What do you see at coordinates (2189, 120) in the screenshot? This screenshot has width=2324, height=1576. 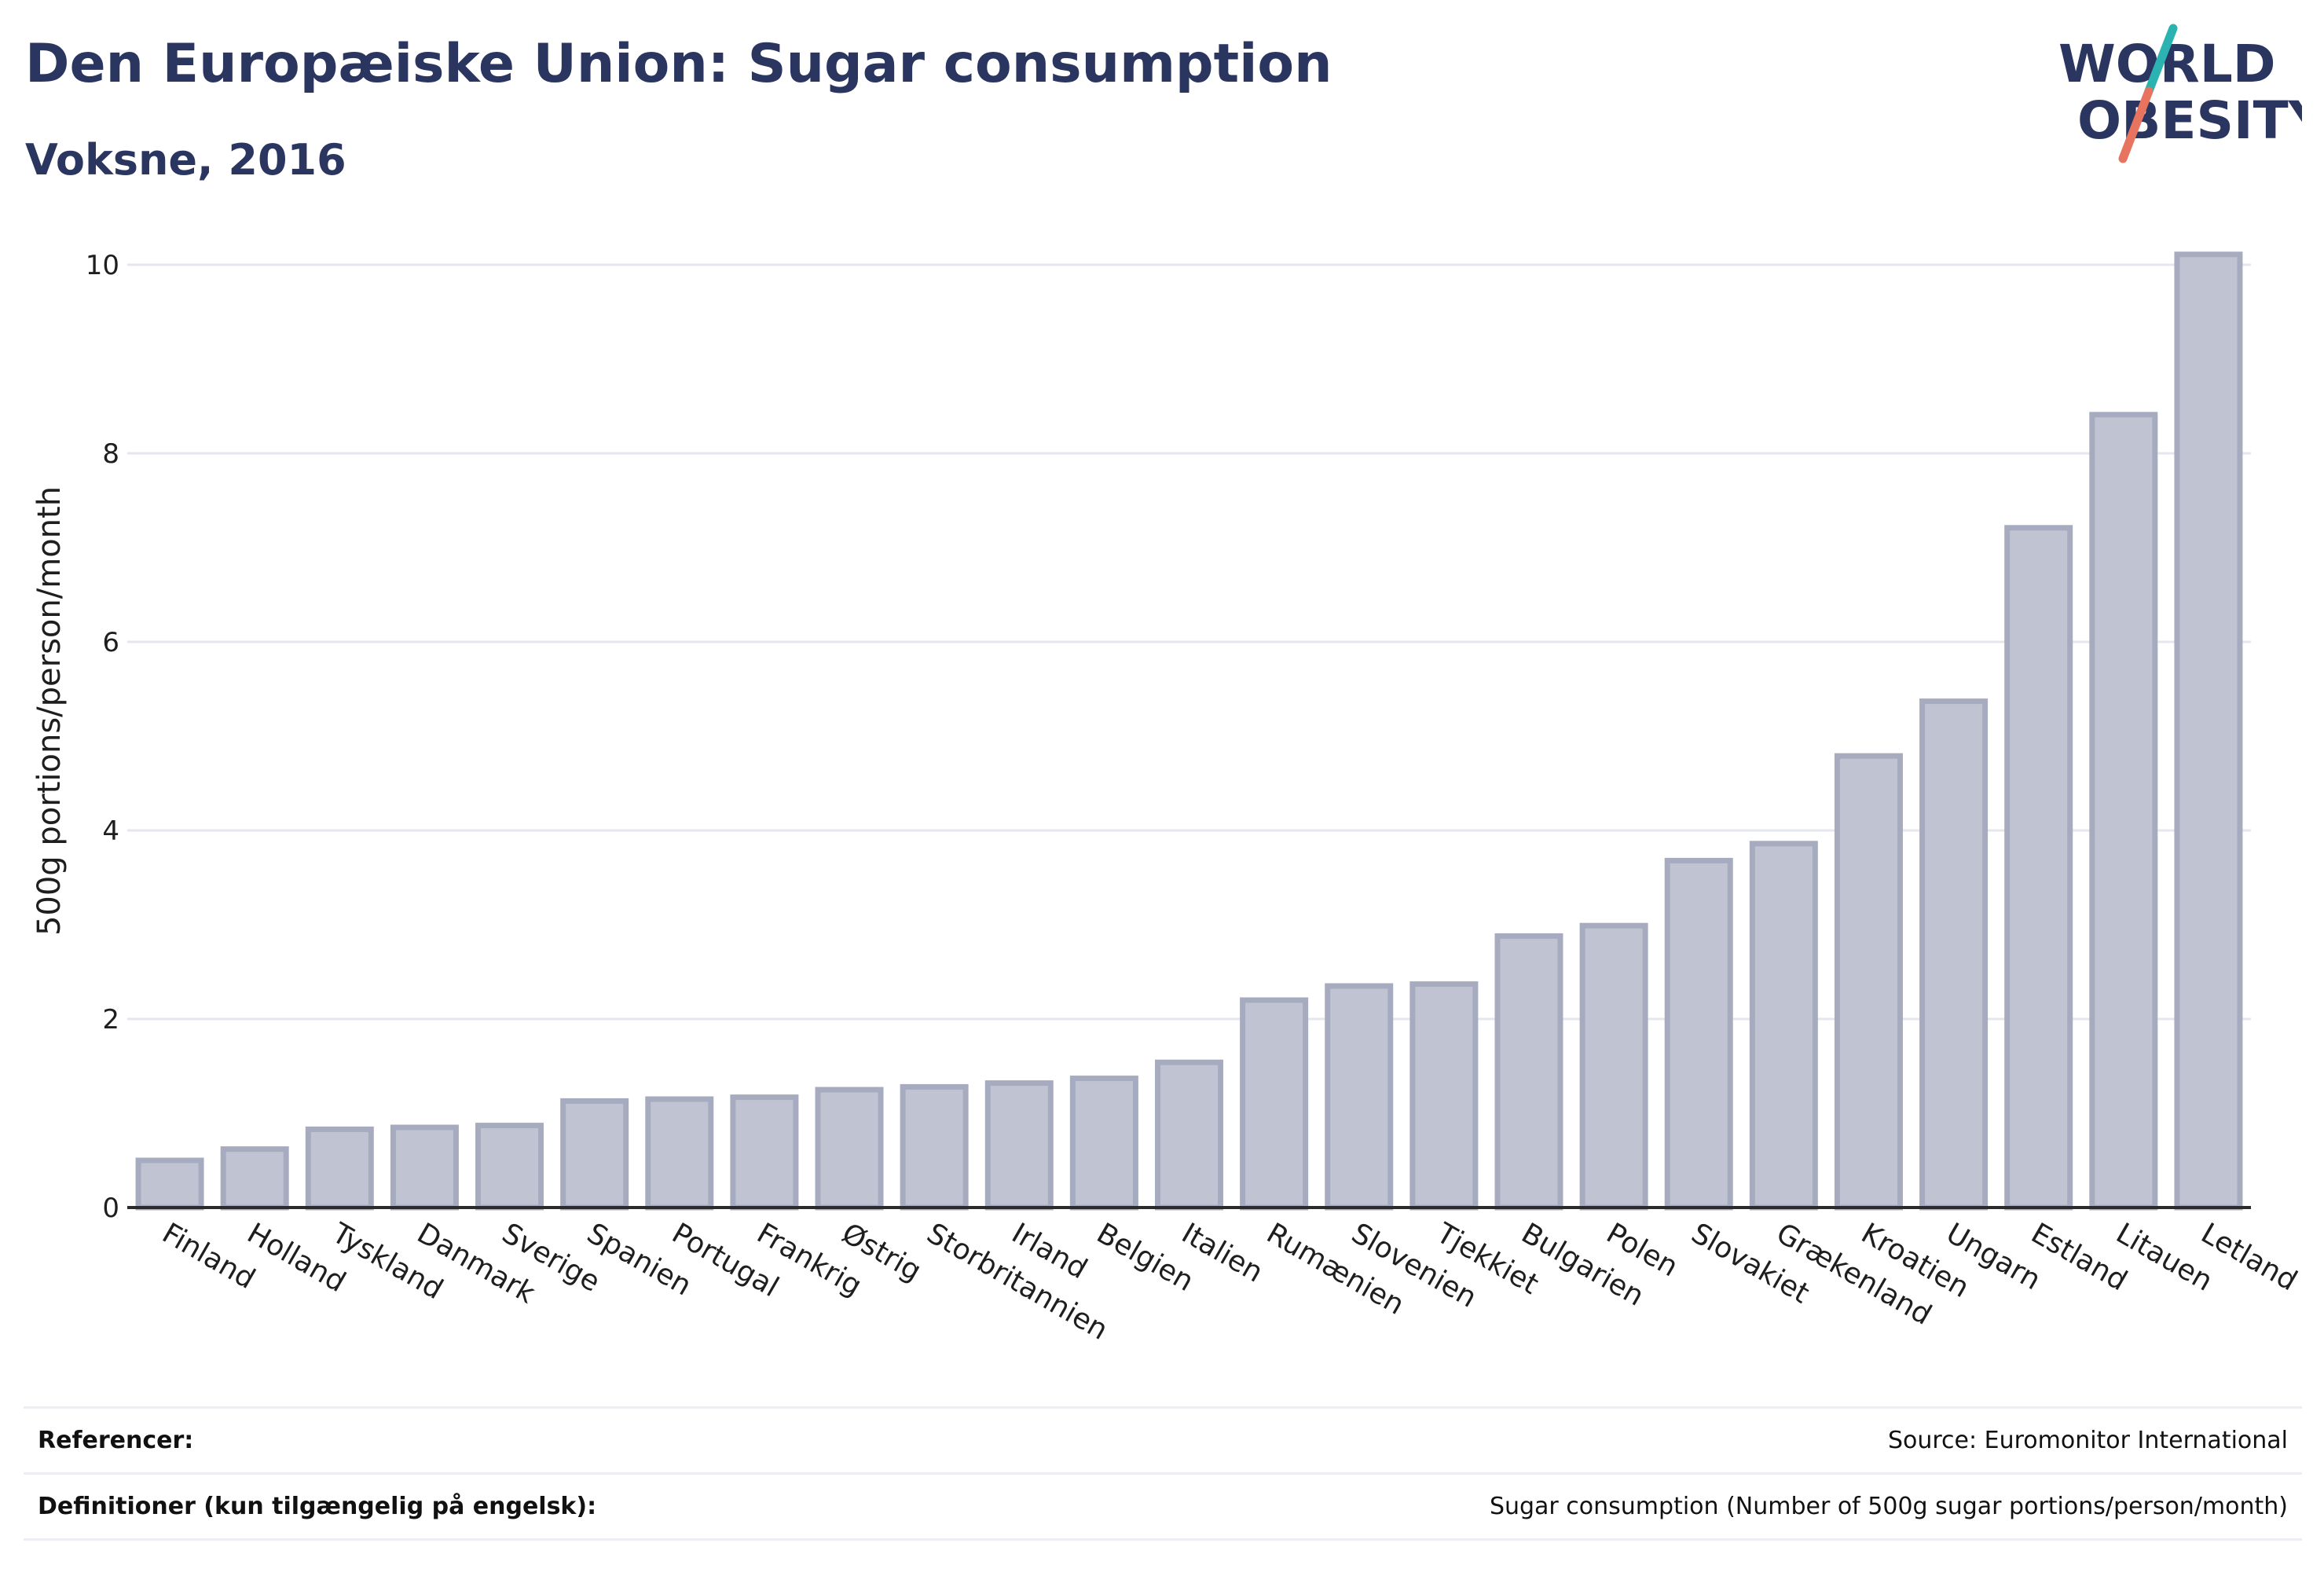 I see `logo-text-obesity: OBESITY` at bounding box center [2189, 120].